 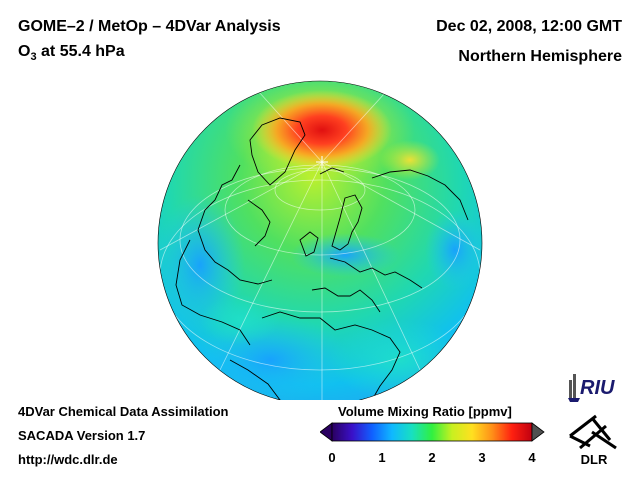 I want to click on colorbar-tick-label: 2, so click(x=432, y=457).